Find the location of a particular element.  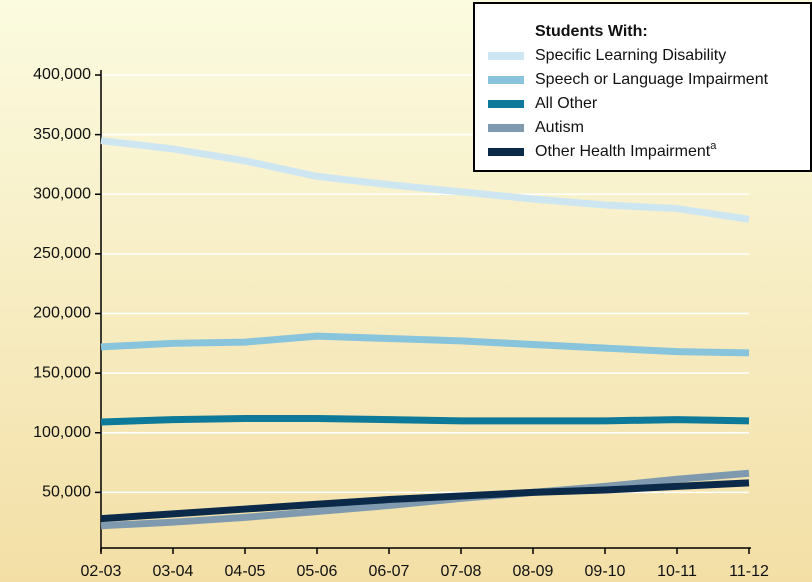

footnote-marker: a is located at coordinates (713, 146).